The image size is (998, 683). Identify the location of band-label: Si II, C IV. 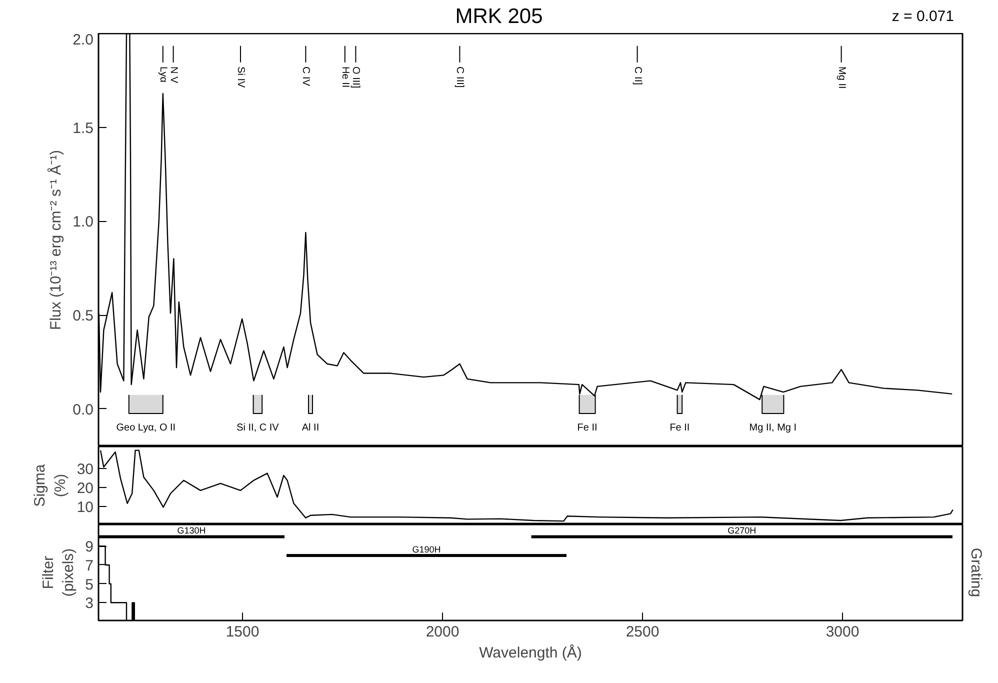
(258, 428).